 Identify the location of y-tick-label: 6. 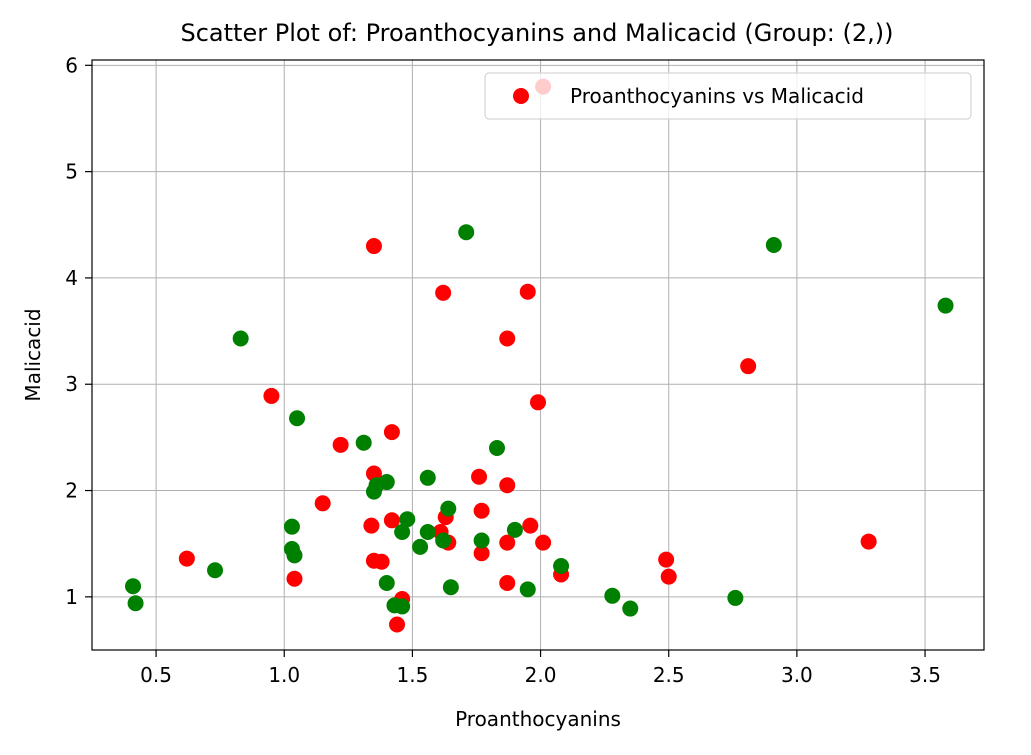
(71, 65).